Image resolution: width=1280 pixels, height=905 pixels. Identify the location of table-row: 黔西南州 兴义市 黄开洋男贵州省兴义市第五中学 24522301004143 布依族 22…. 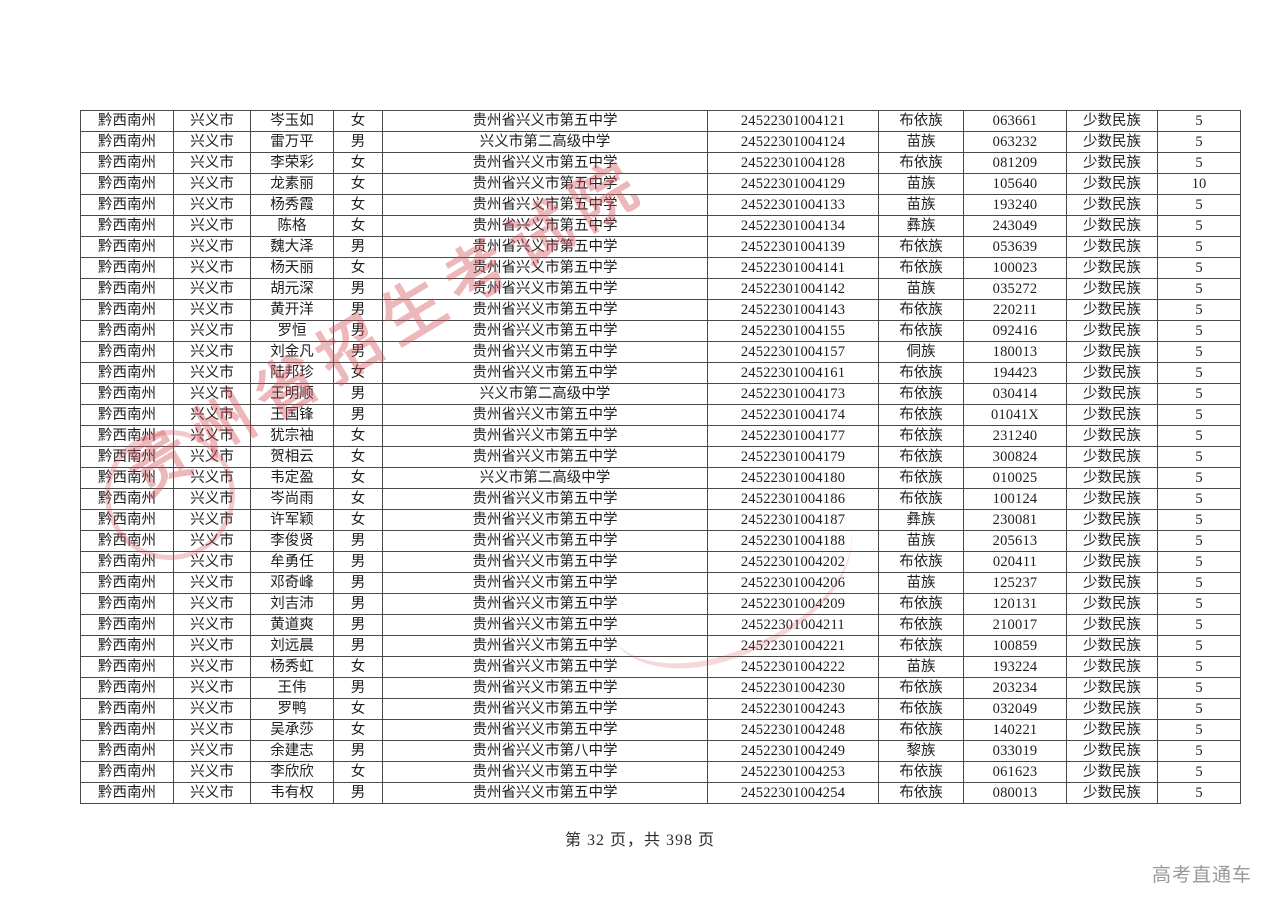
(660, 310).